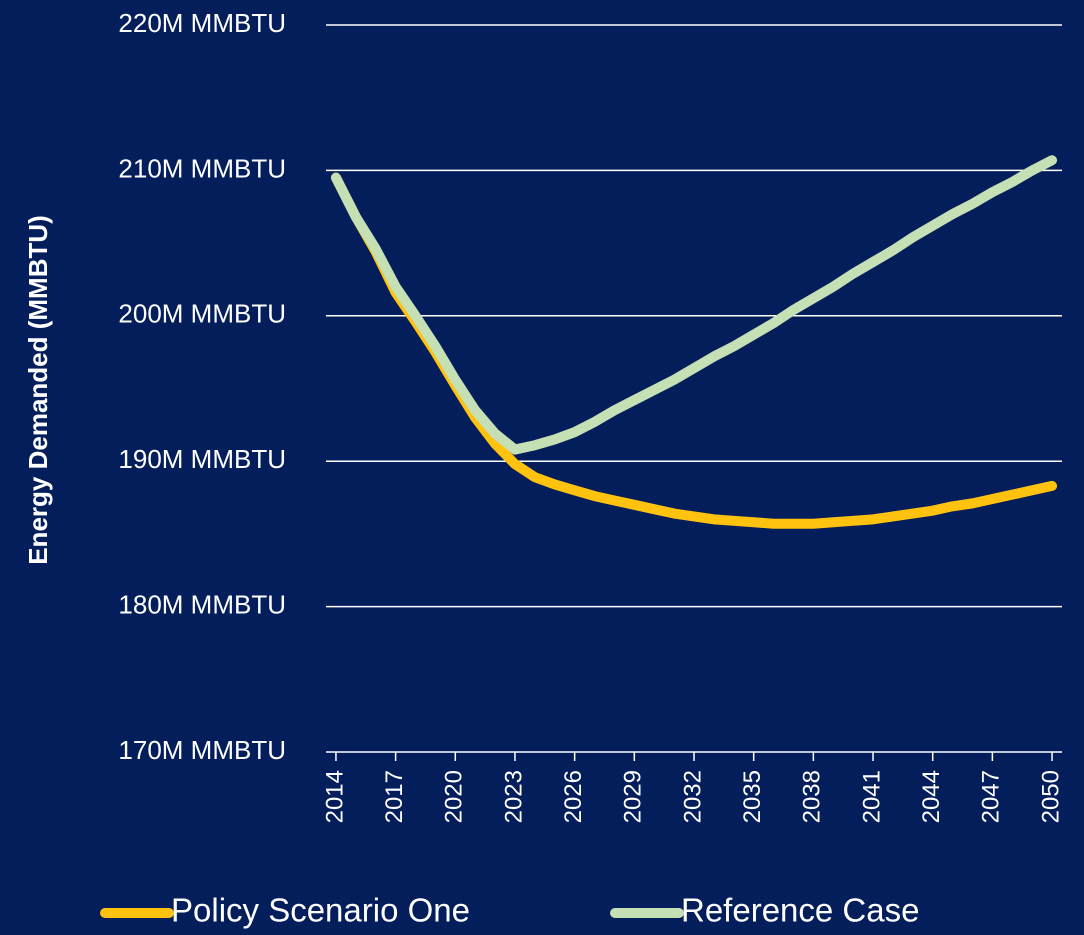 Image resolution: width=1084 pixels, height=935 pixels. I want to click on x-tick-label: 2032, so click(692, 796).